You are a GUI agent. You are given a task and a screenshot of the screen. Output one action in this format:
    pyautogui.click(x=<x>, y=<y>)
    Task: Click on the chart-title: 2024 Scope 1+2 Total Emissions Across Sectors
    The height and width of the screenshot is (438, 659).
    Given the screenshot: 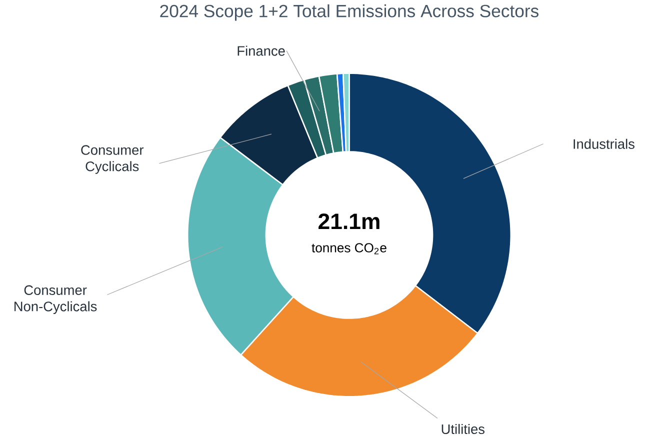 What is the action you would take?
    pyautogui.click(x=349, y=12)
    